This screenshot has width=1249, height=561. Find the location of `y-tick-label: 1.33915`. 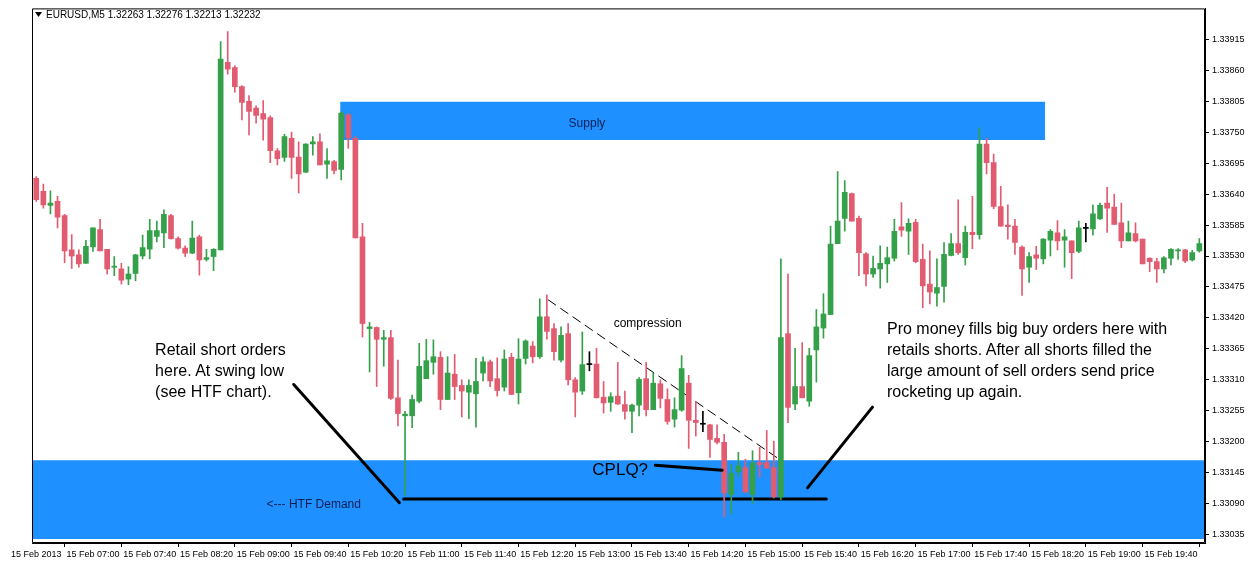

y-tick-label: 1.33915 is located at coordinates (1228, 38).